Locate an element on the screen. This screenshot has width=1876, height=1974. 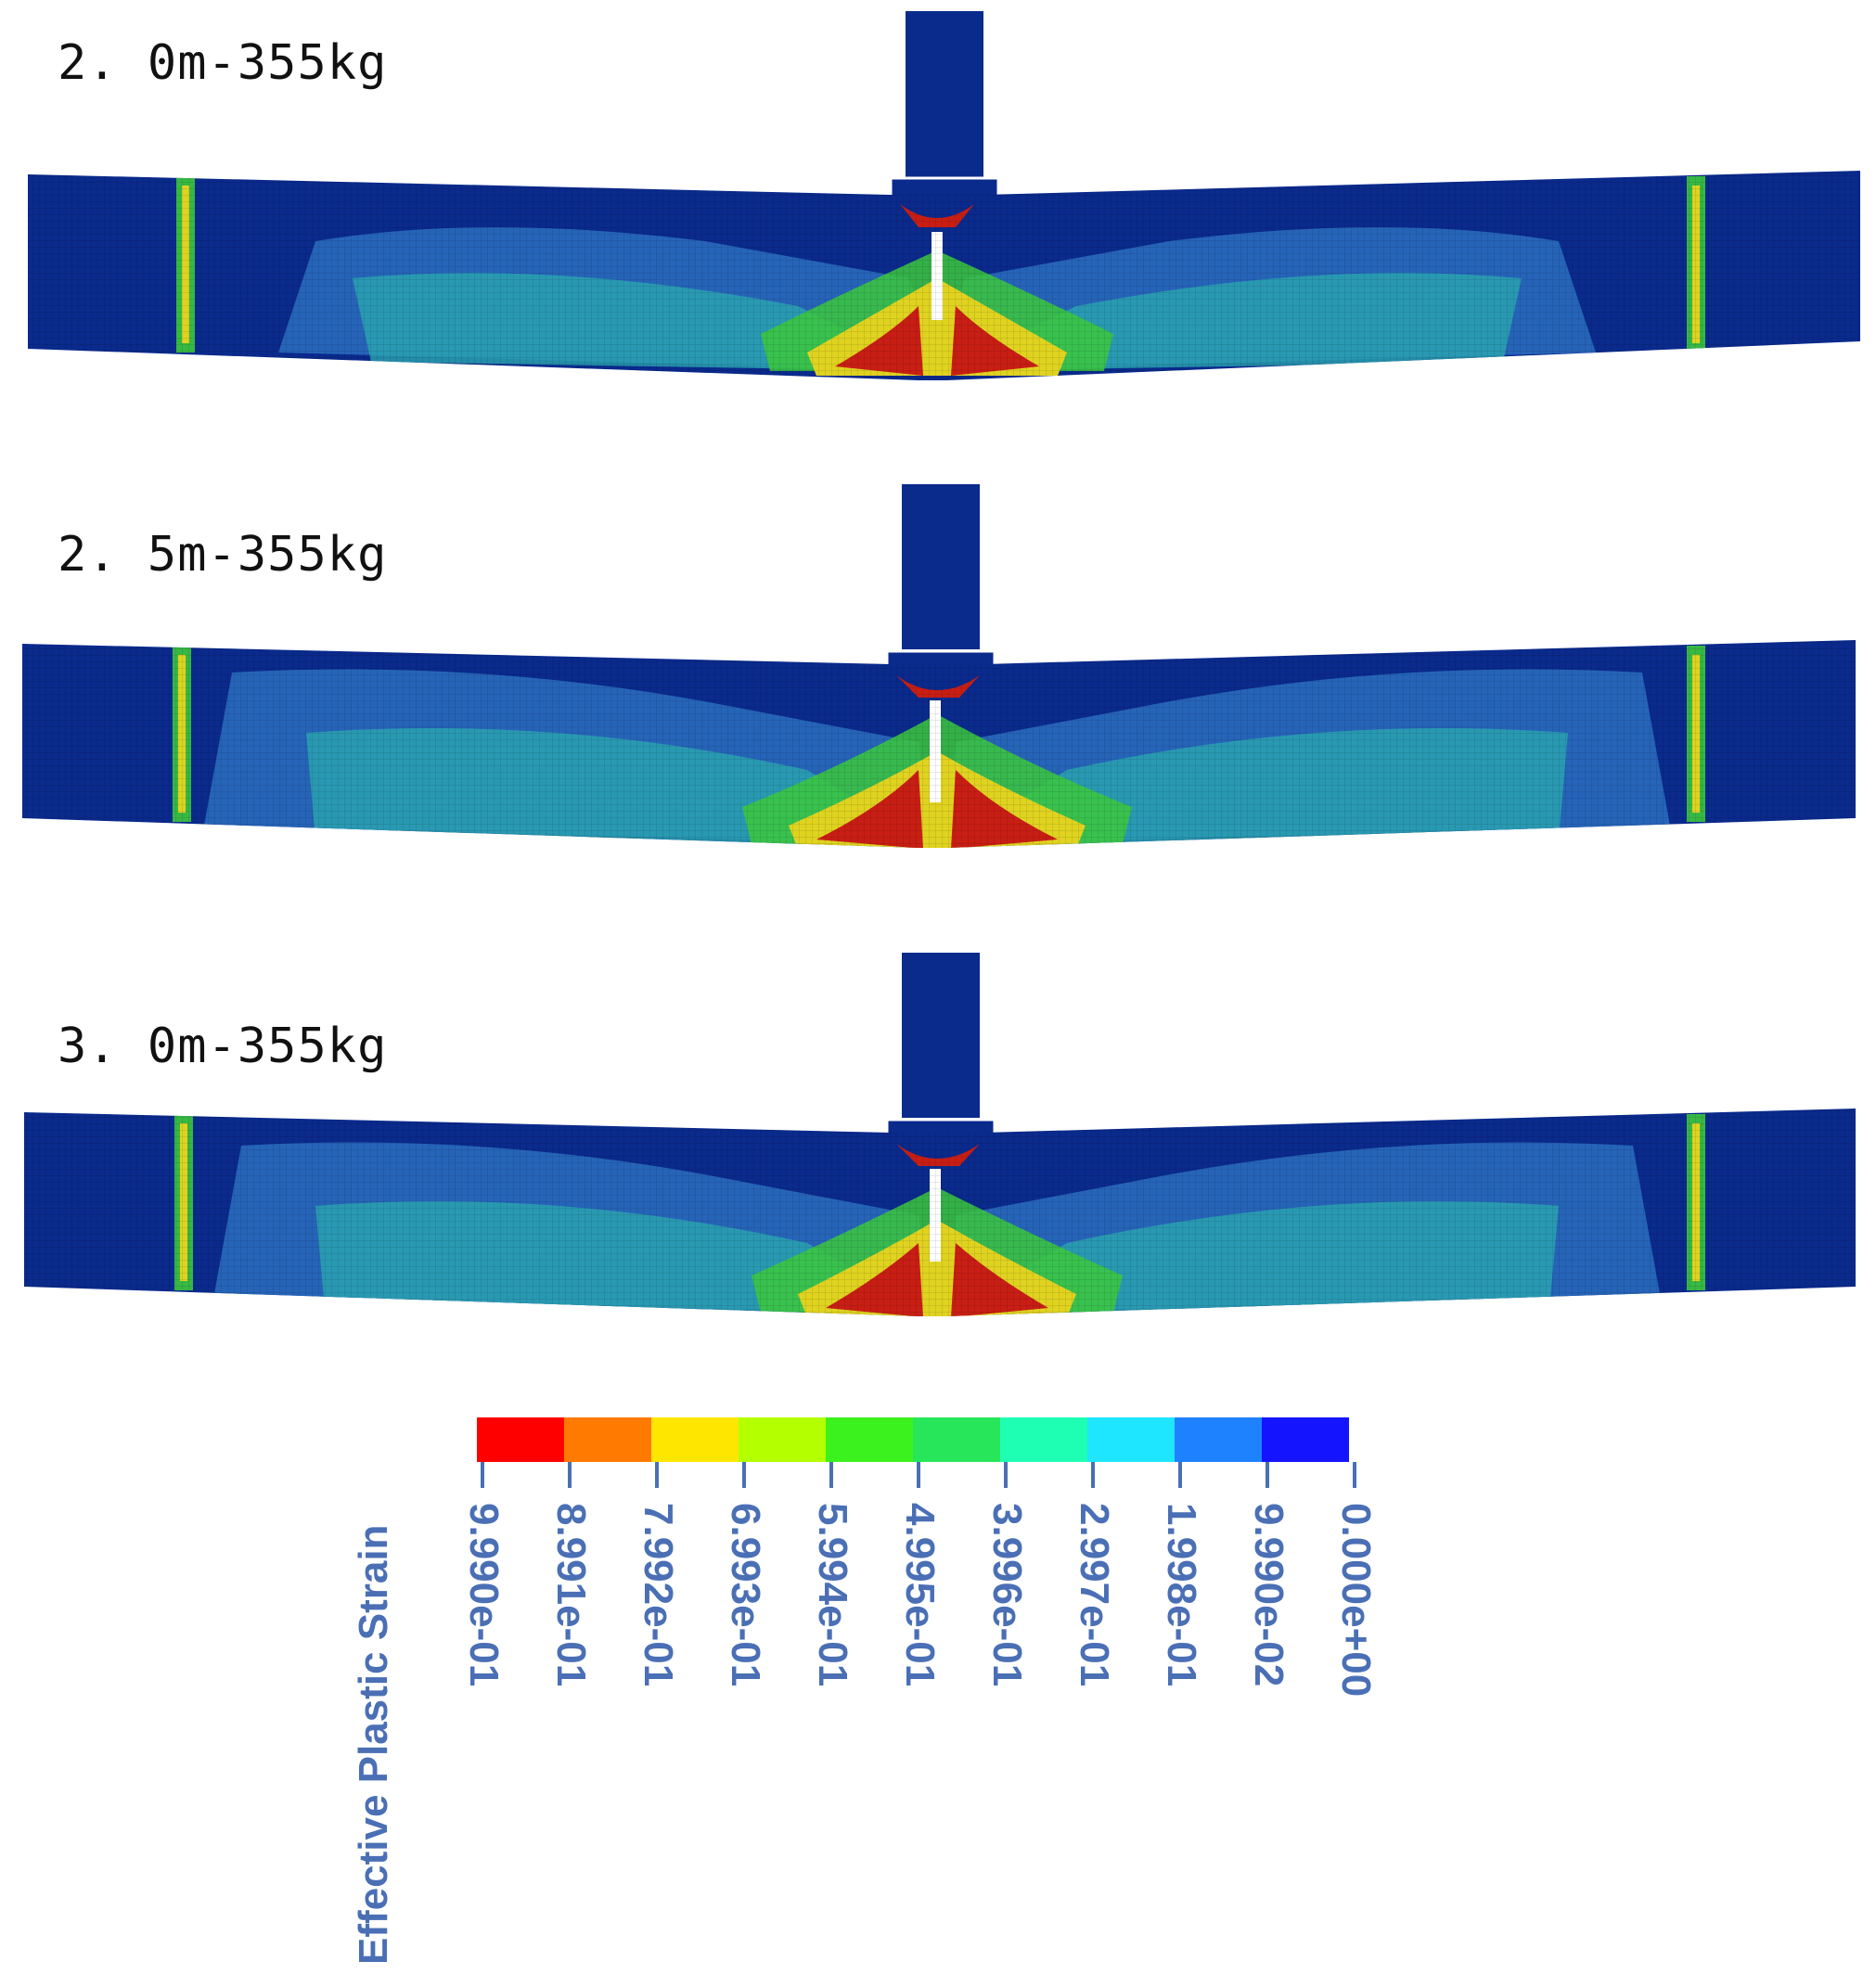
panel-label-3: 3. 0m-355kg is located at coordinates (223, 1046).